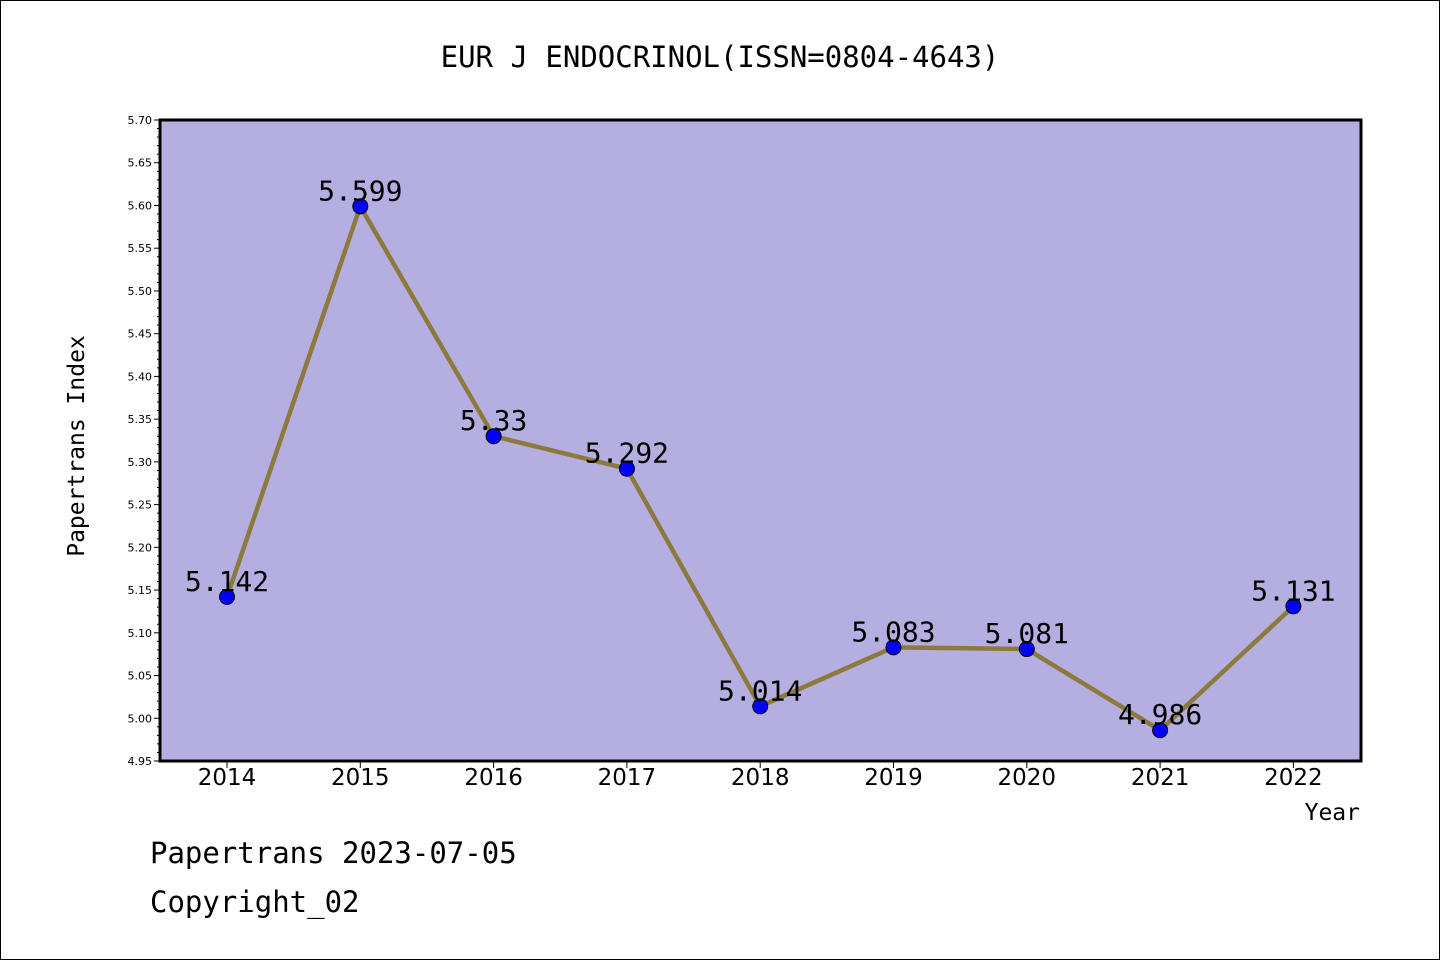  Describe the element at coordinates (1027, 778) in the screenshot. I see `x-tick-label: 2020` at that location.